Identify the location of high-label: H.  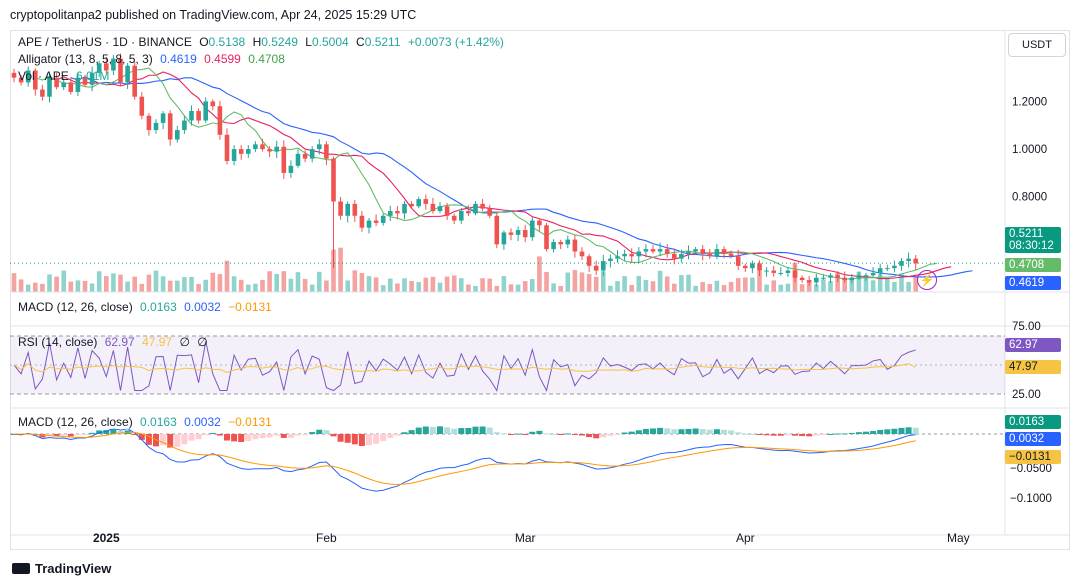
(257, 42).